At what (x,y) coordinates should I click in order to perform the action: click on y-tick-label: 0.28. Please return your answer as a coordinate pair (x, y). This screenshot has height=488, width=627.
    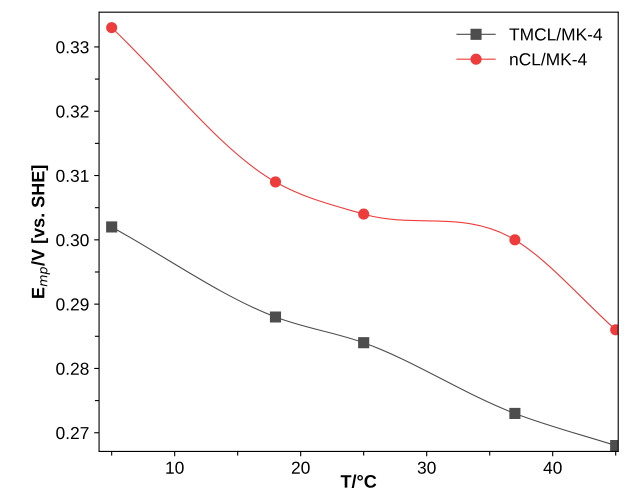
    Looking at the image, I should click on (72, 368).